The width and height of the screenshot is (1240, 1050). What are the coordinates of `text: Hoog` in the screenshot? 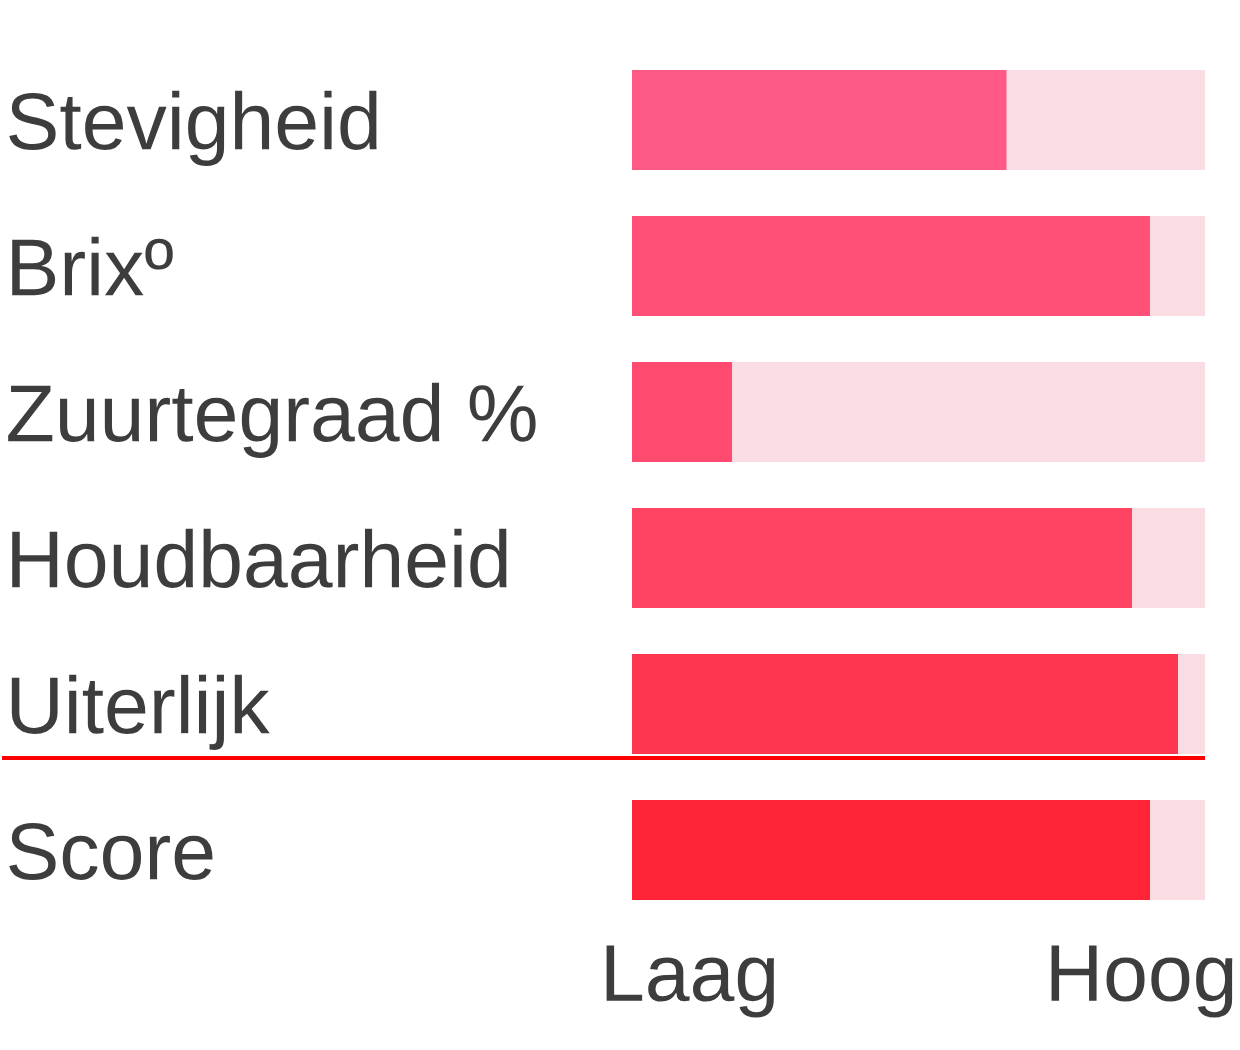 It's located at (1142, 981).